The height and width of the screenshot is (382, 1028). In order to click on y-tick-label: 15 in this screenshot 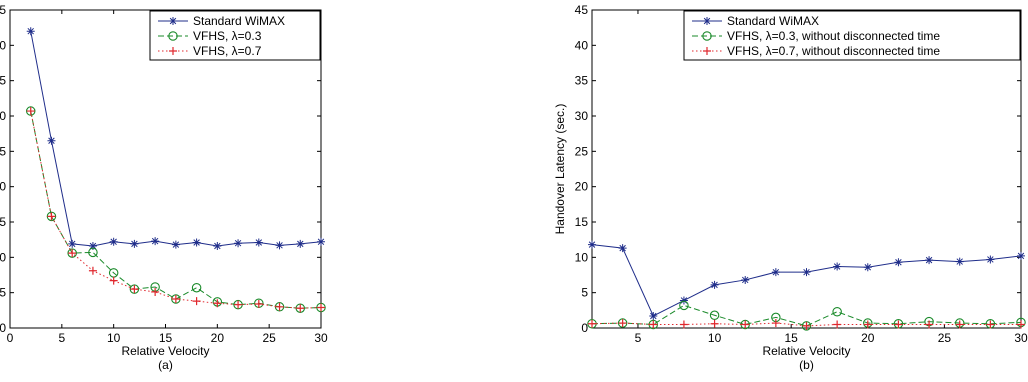, I will do `click(3, 222)`.